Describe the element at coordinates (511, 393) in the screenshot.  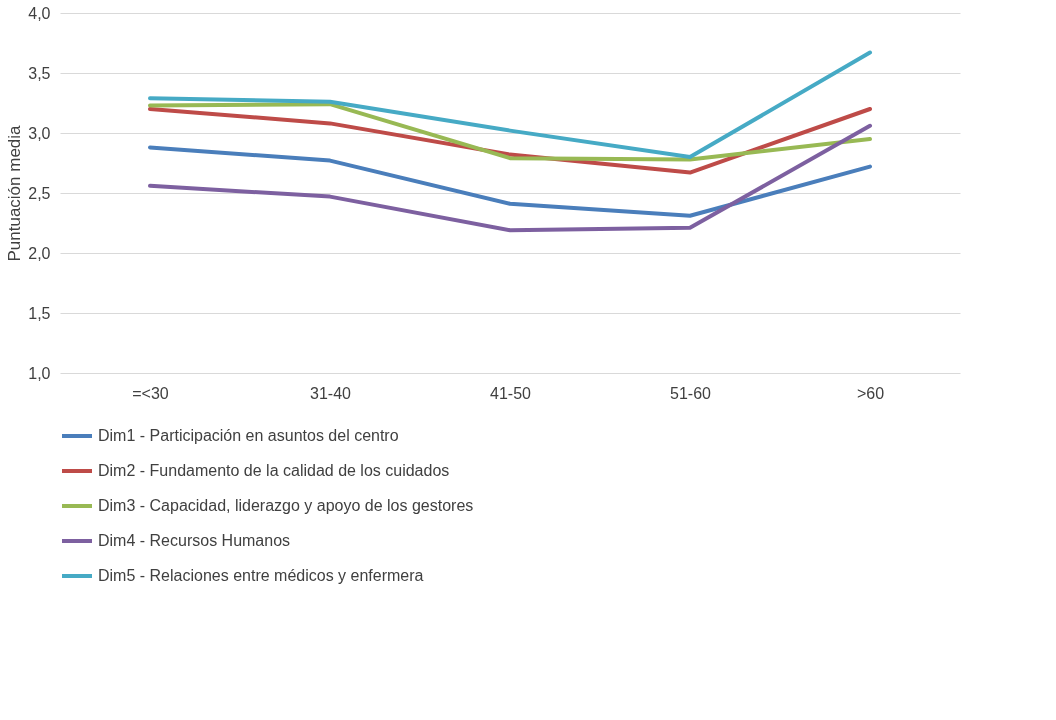
I see `x-tick-label: 41-50` at that location.